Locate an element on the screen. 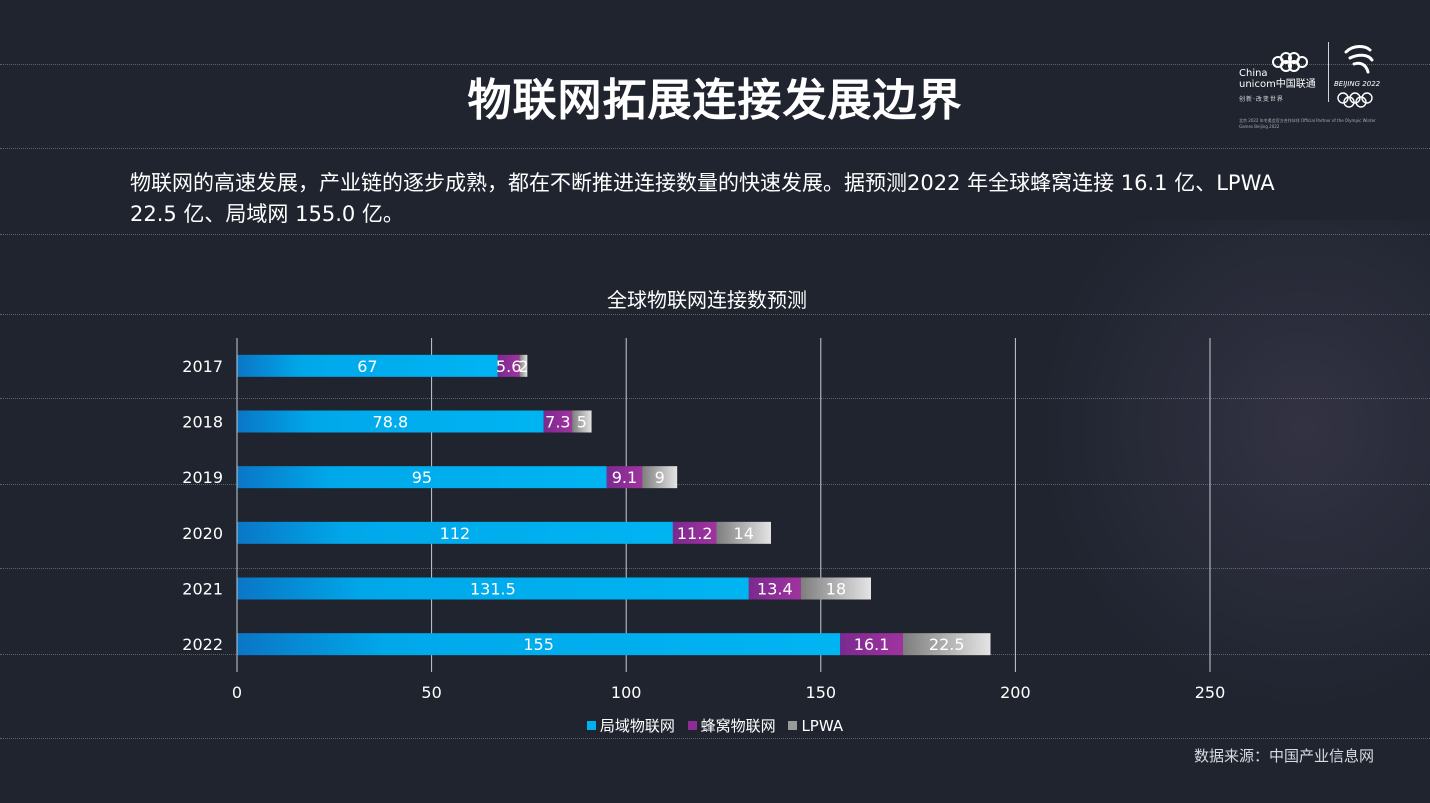 This screenshot has height=803, width=1430. data-label: 2 is located at coordinates (523, 366).